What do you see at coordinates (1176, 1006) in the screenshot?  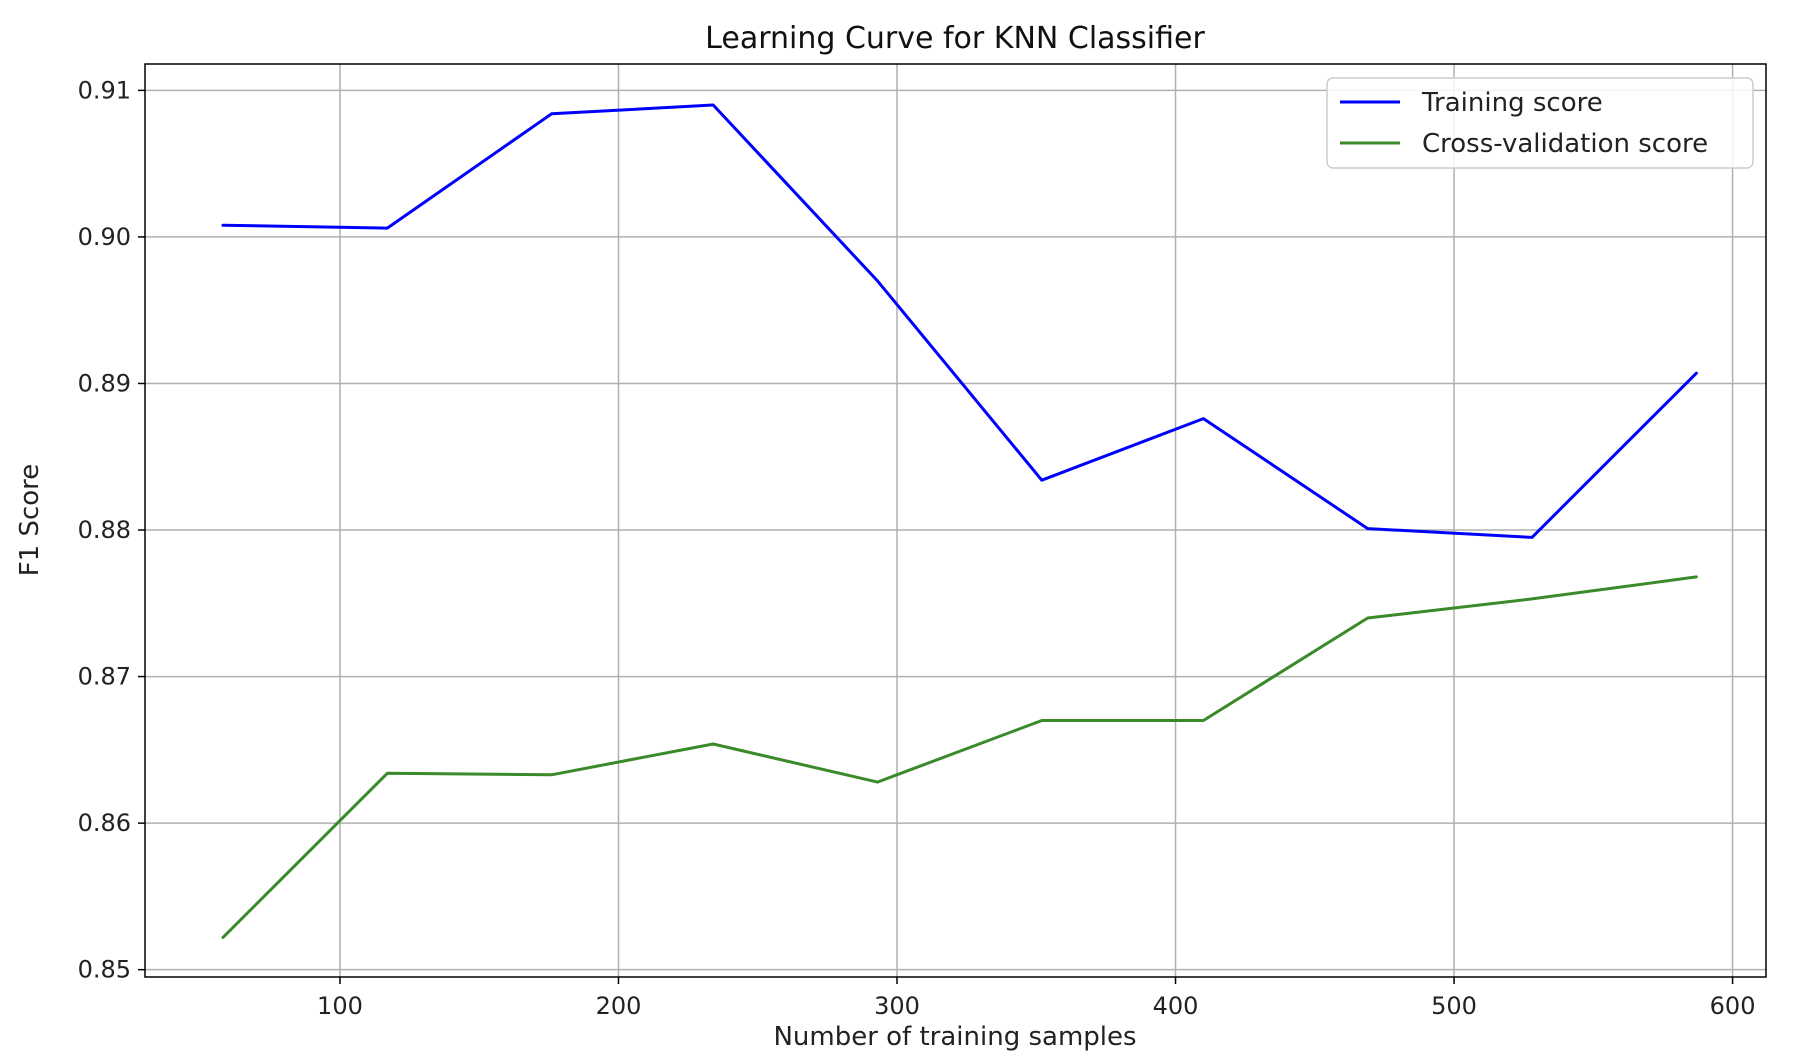 I see `x-tick-label: 400` at bounding box center [1176, 1006].